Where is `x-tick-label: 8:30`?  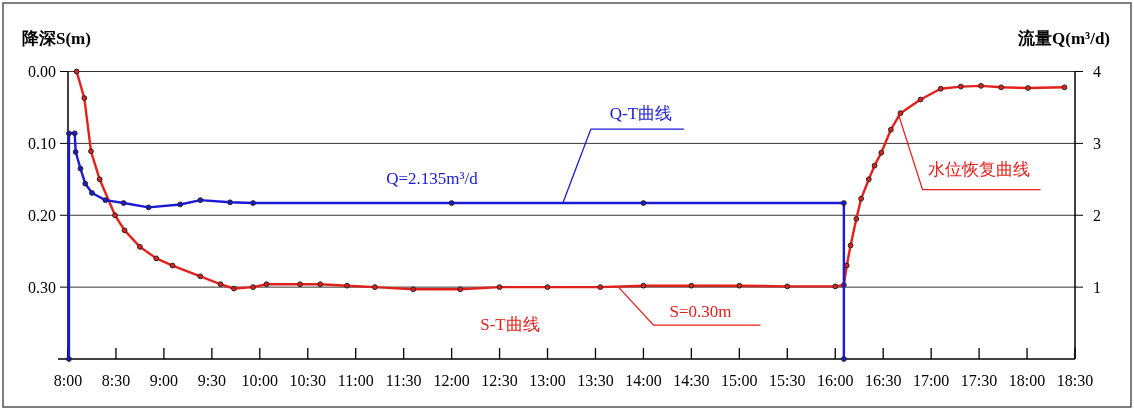 x-tick-label: 8:30 is located at coordinates (116, 380).